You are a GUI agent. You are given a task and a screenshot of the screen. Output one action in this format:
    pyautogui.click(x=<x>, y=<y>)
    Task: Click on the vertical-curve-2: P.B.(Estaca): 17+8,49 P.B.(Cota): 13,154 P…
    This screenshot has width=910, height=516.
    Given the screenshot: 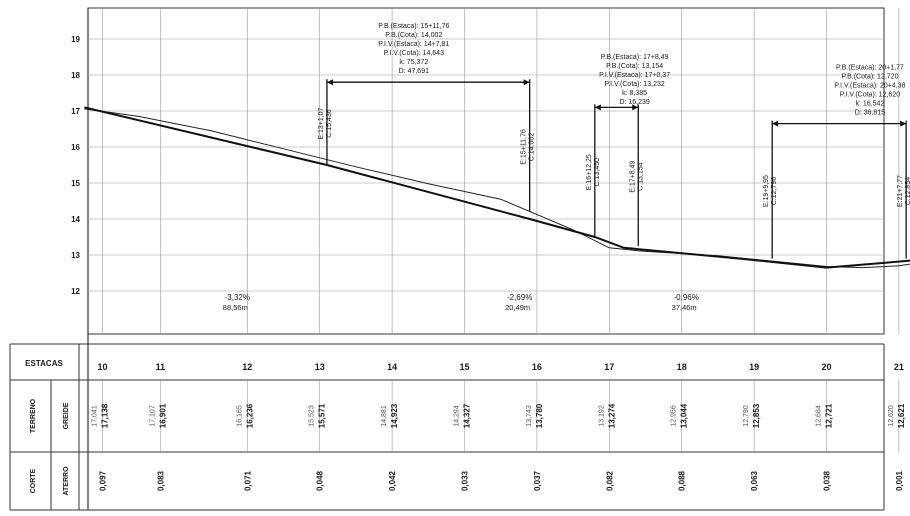 What is the action you would take?
    pyautogui.click(x=628, y=150)
    